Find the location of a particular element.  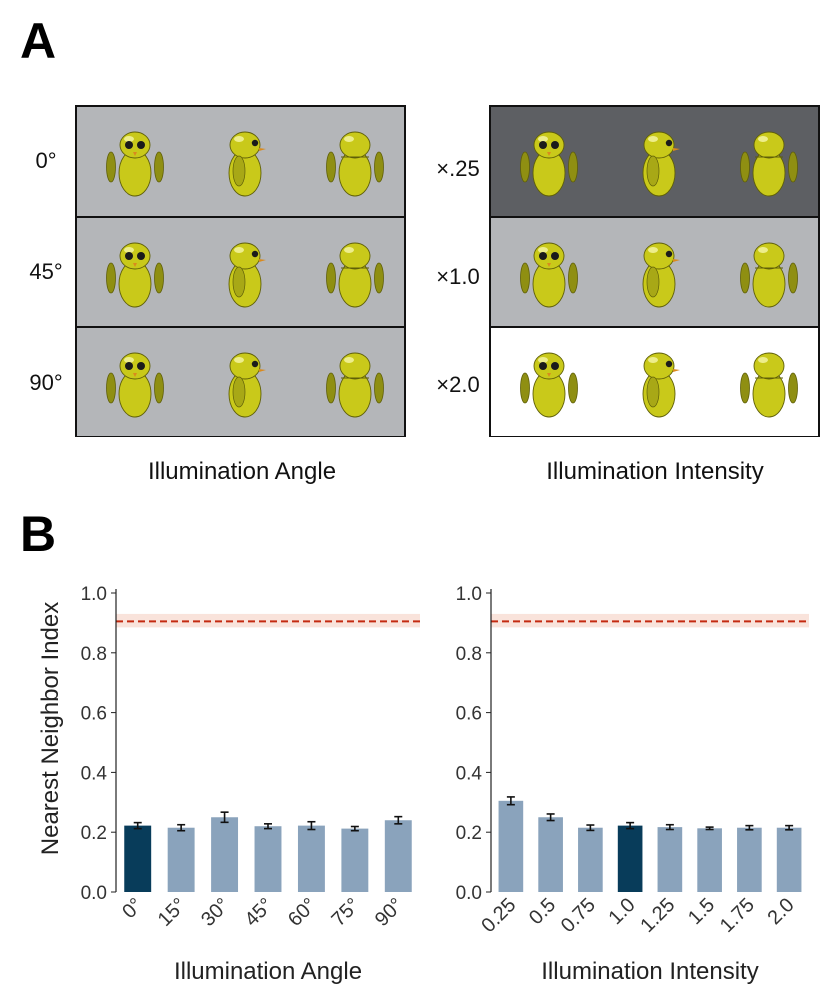

row-label-intensity-025: ×.25 is located at coordinates (458, 168).